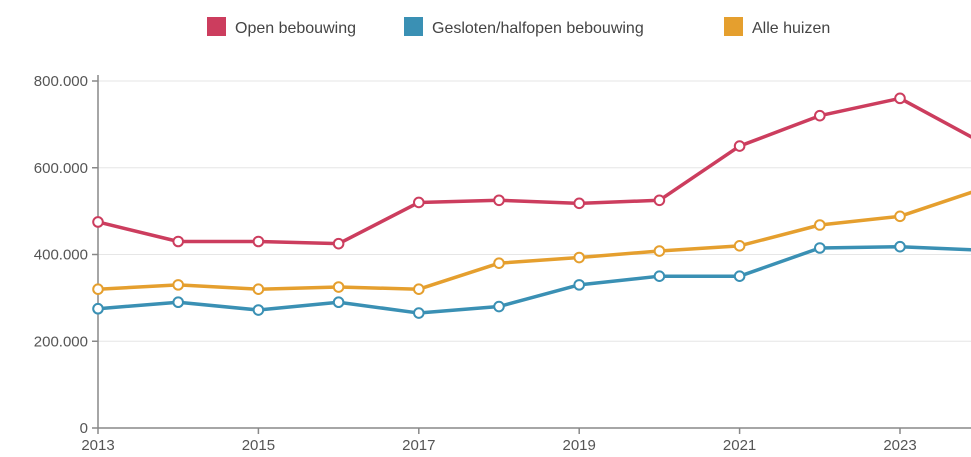 The width and height of the screenshot is (971, 457). What do you see at coordinates (61, 341) in the screenshot?
I see `y-tick-label: 200.000` at bounding box center [61, 341].